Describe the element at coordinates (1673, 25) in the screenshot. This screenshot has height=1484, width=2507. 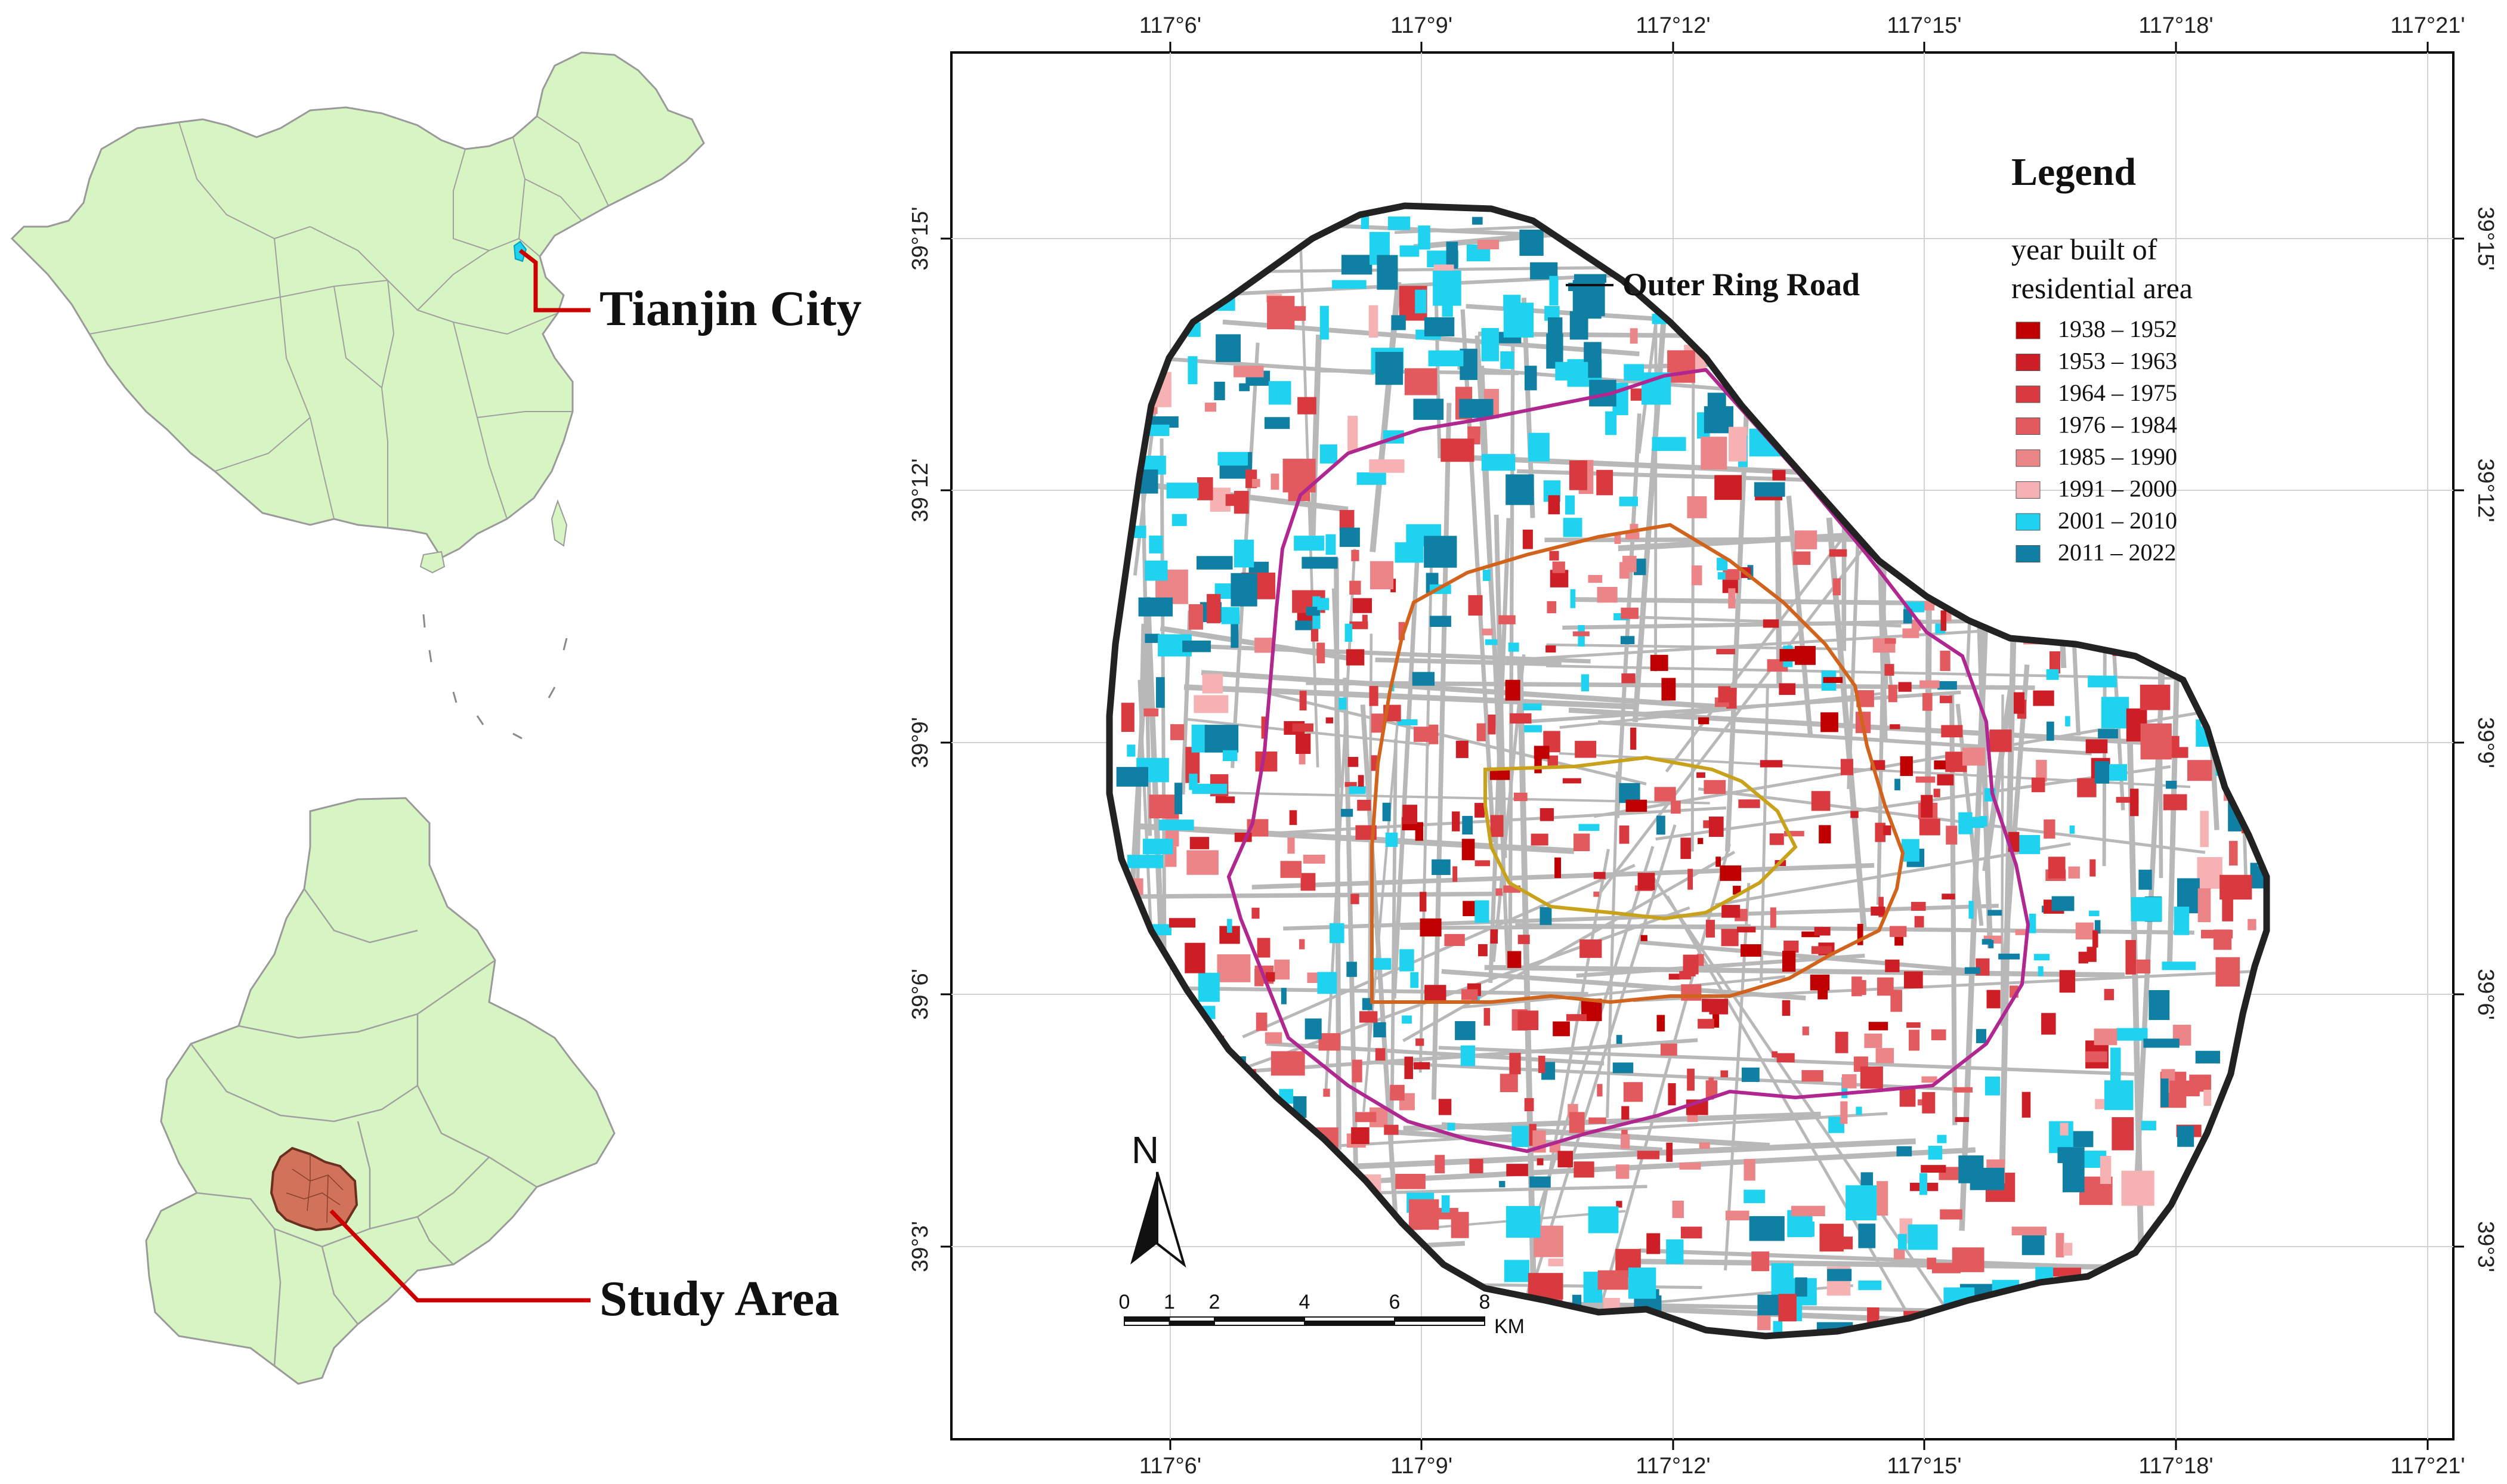
I see `top-tick-label: 117°12'` at that location.